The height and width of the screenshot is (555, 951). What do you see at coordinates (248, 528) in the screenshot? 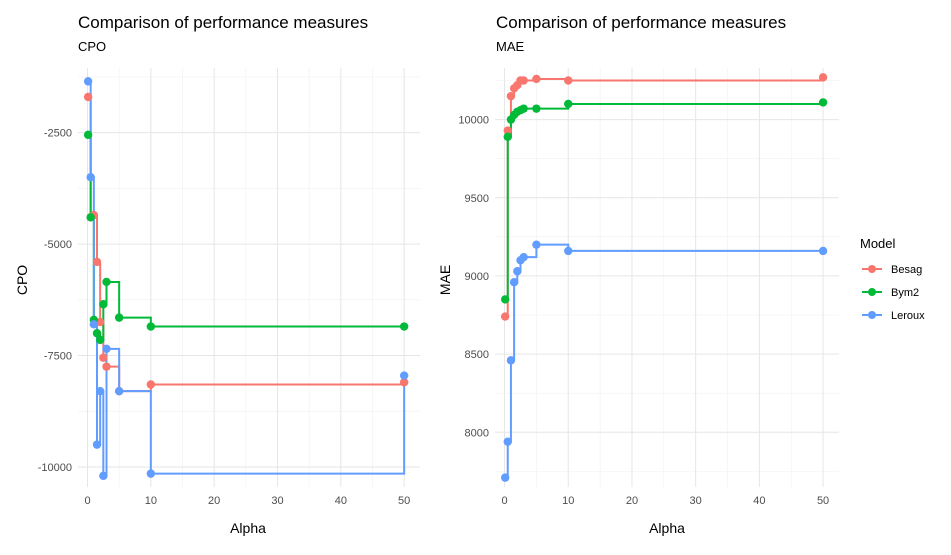
I see `cpo-x-axis-title: Alpha` at bounding box center [248, 528].